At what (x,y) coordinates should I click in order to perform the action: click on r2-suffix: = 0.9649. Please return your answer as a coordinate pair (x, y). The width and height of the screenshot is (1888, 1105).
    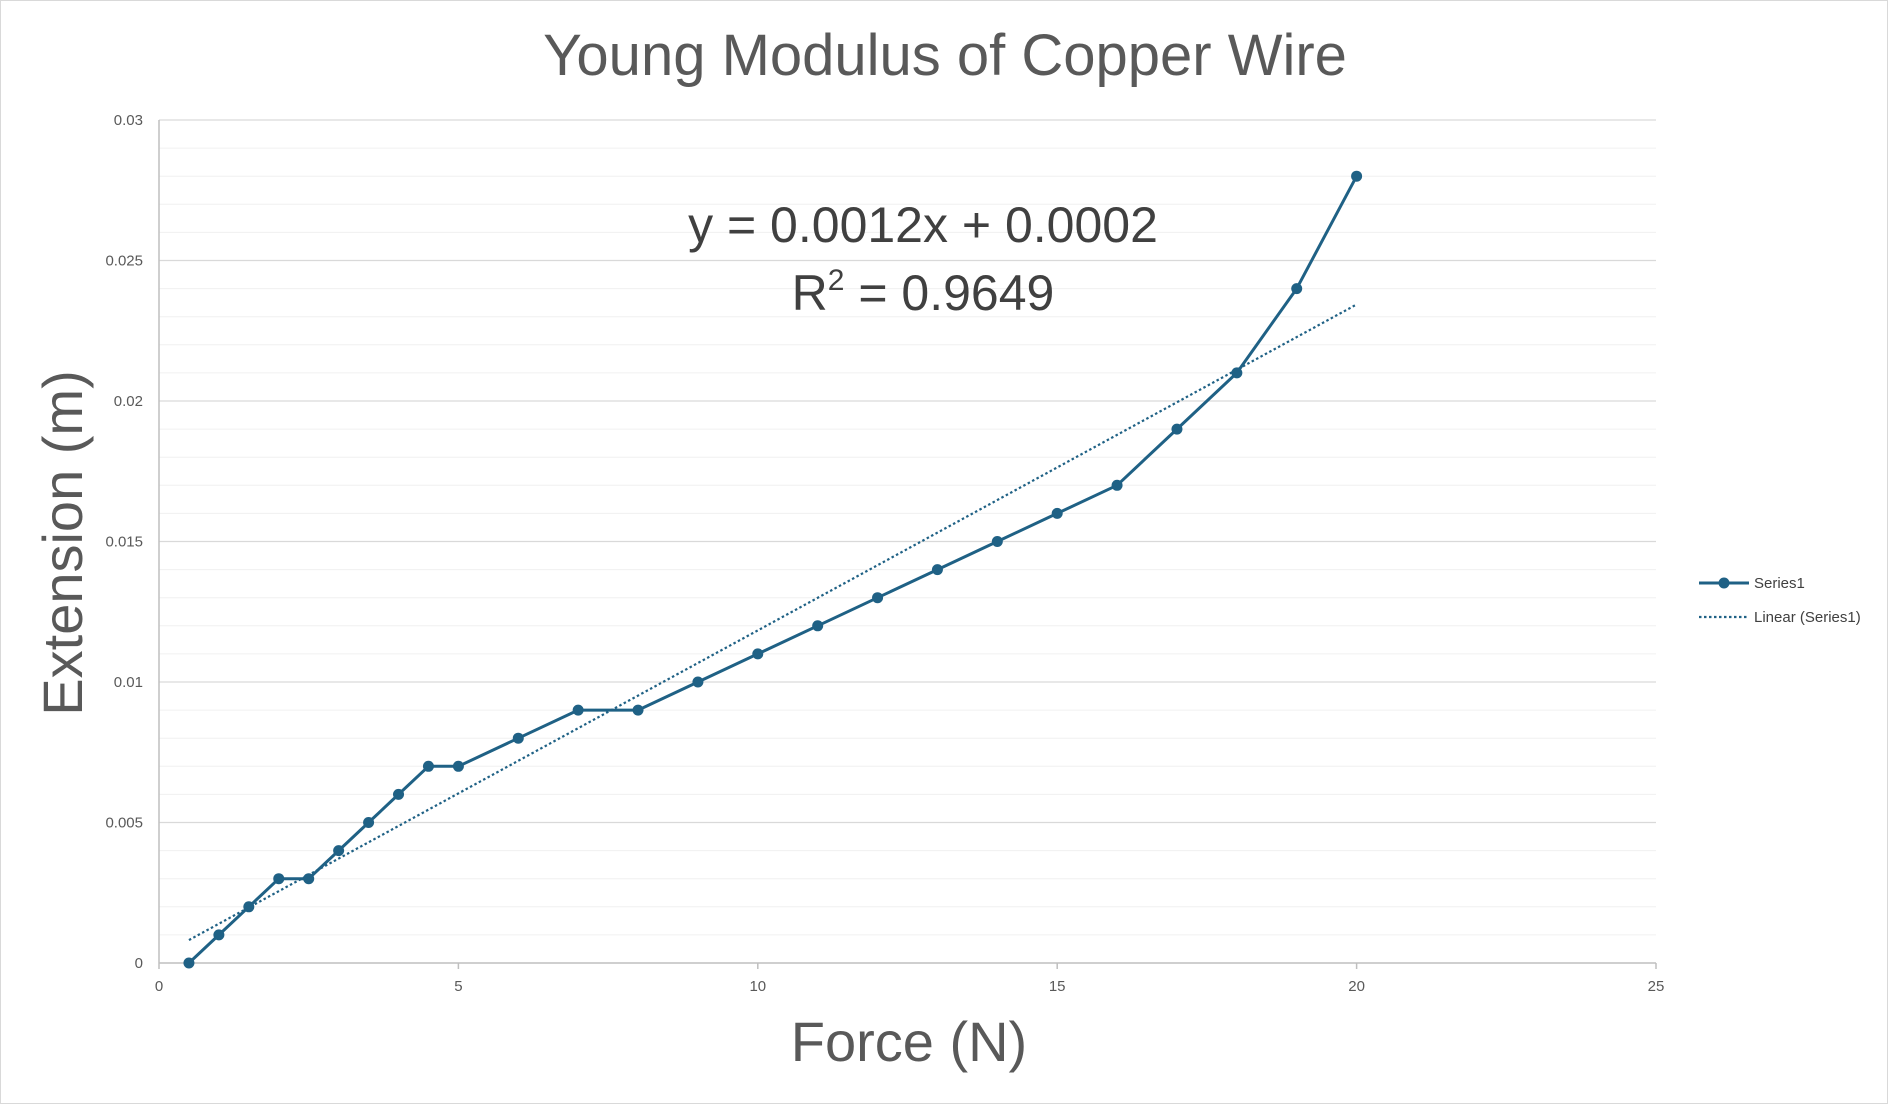
    Looking at the image, I should click on (949, 293).